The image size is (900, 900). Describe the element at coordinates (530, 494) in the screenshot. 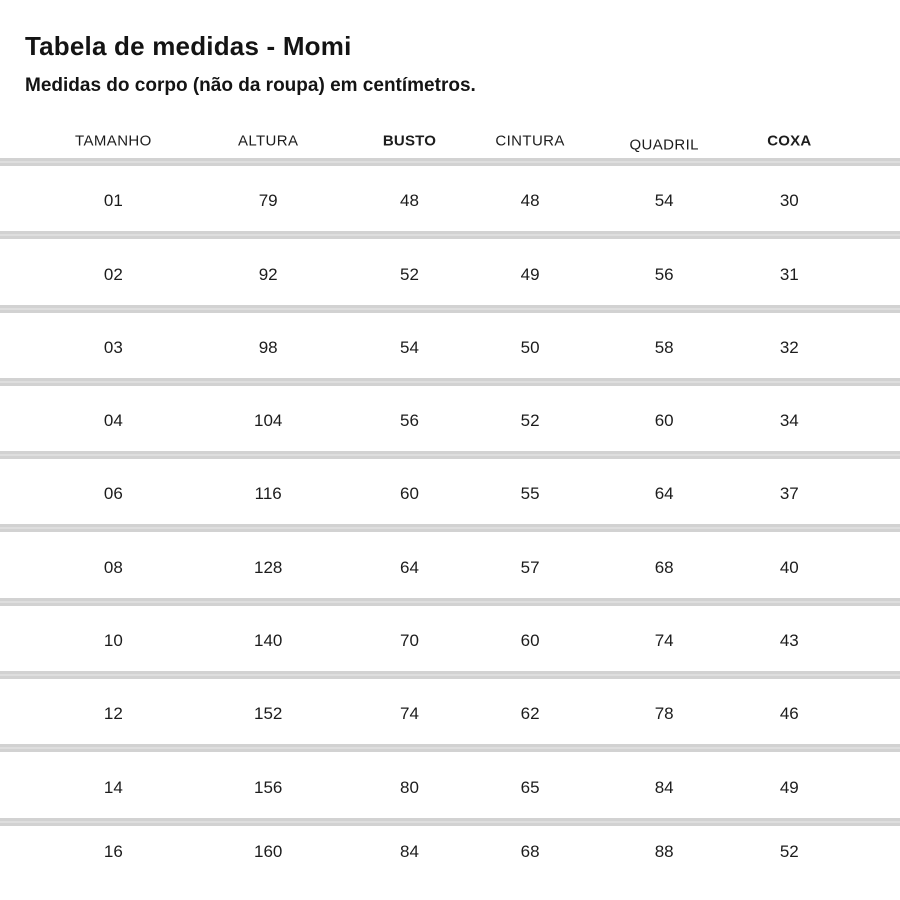

I see `table-cell-cintura: 55` at that location.